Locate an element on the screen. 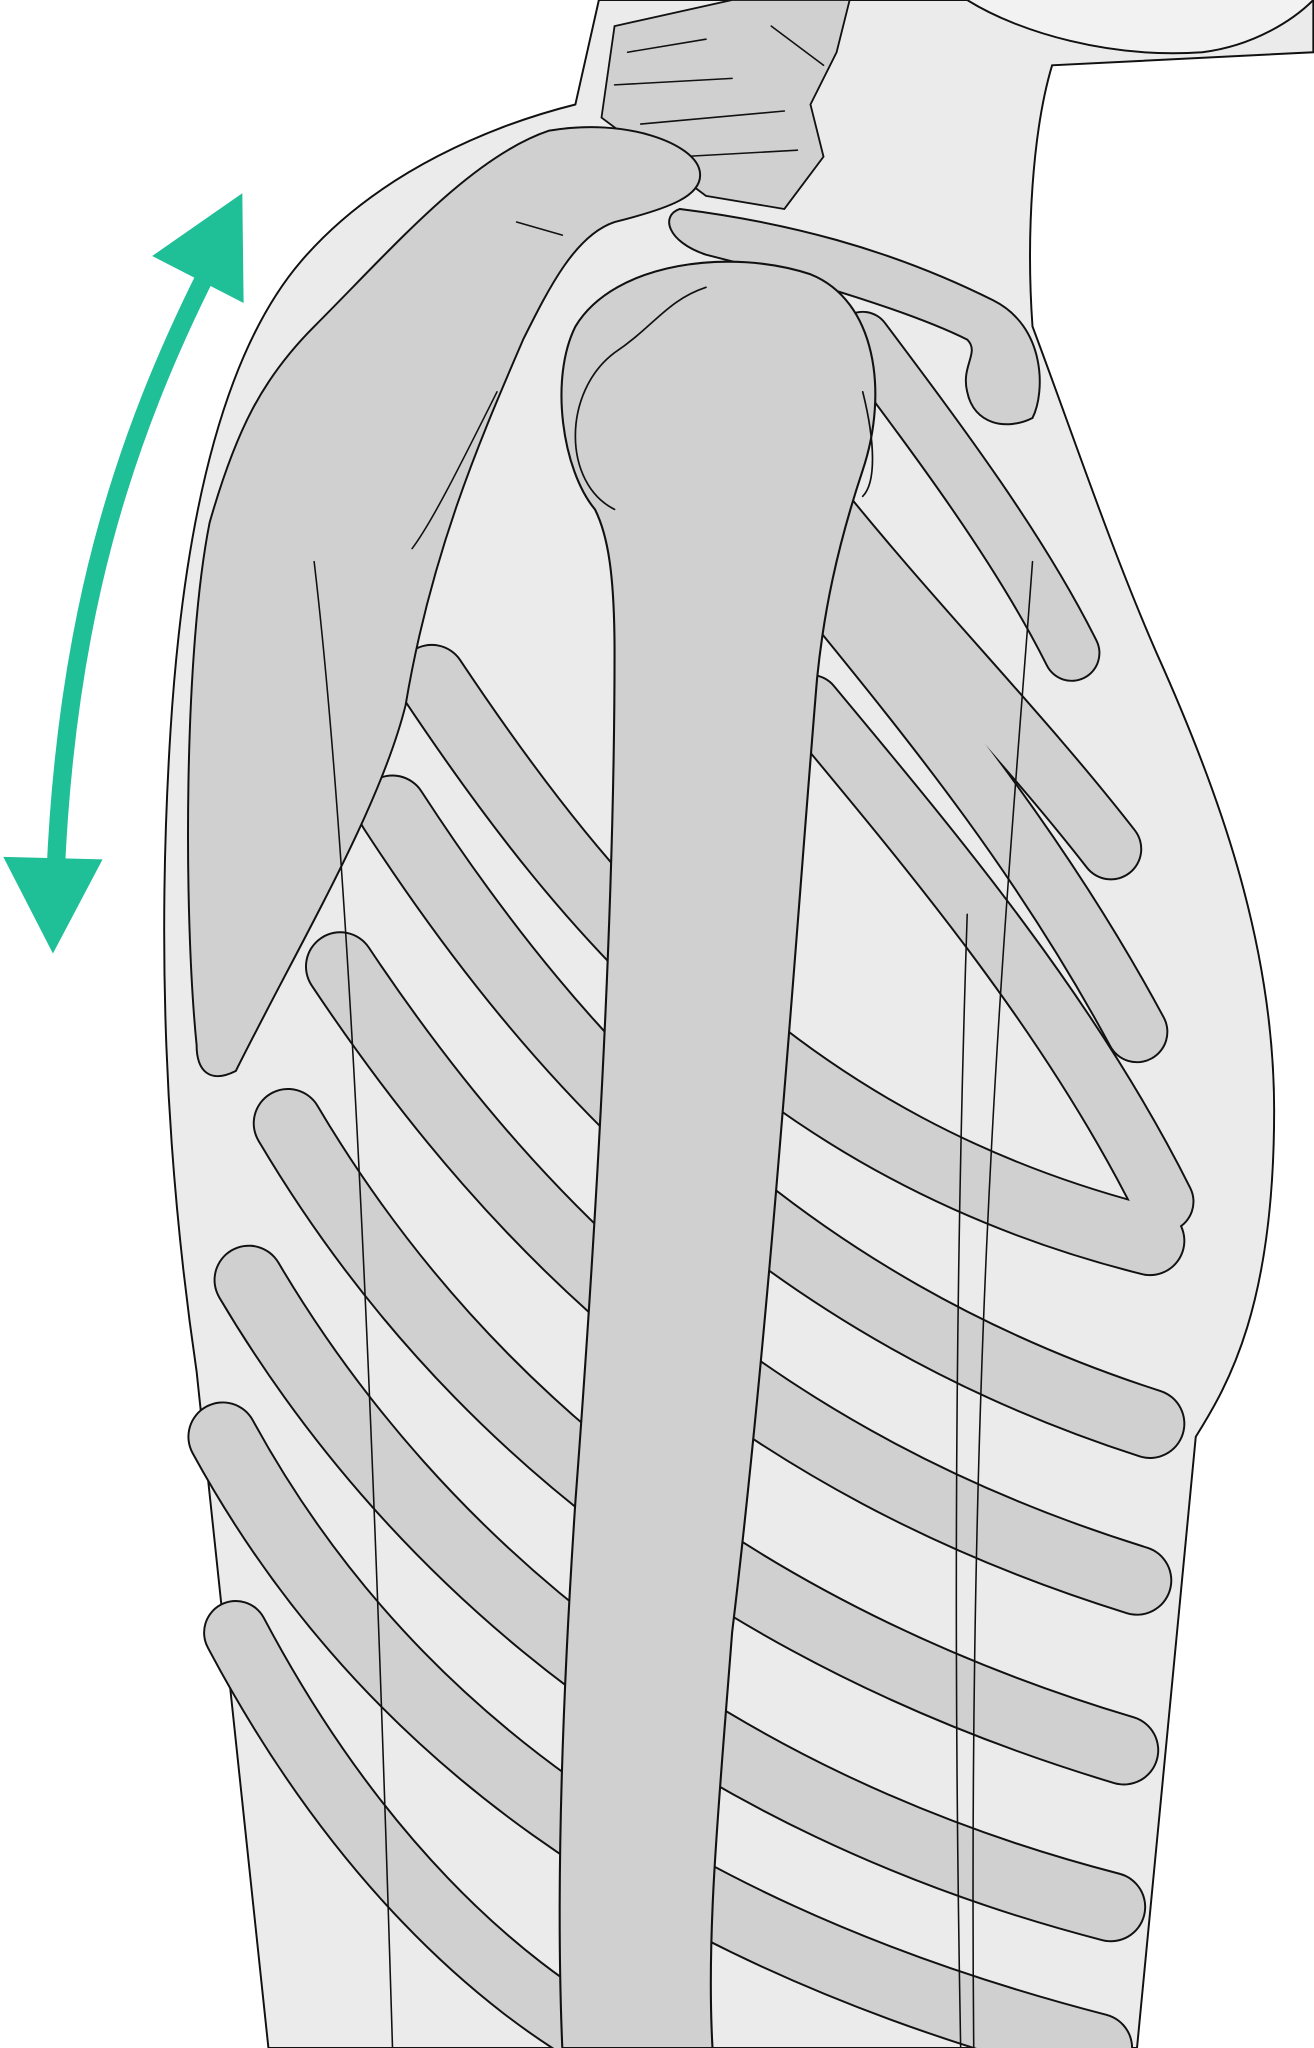 The image size is (1314, 2048). humerus-head-lines is located at coordinates (724, 398).